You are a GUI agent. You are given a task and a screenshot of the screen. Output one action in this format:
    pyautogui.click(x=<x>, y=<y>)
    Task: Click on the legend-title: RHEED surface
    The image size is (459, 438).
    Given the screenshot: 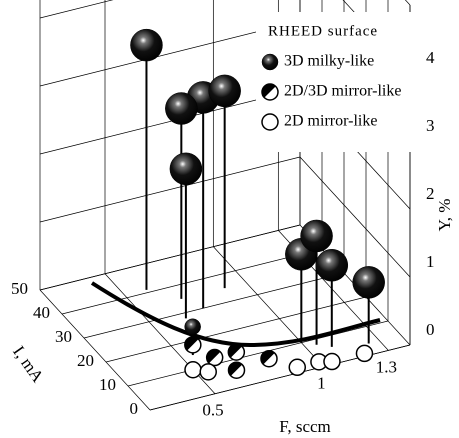 What is the action you would take?
    pyautogui.click(x=323, y=31)
    